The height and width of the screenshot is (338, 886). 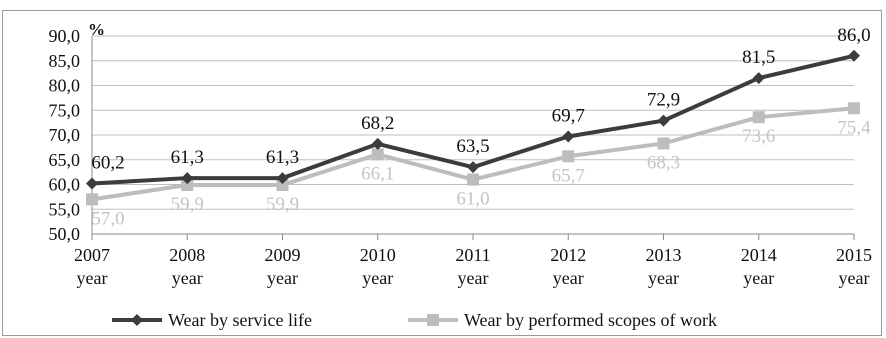 What do you see at coordinates (377, 173) in the screenshot?
I see `data-label: 66,1` at bounding box center [377, 173].